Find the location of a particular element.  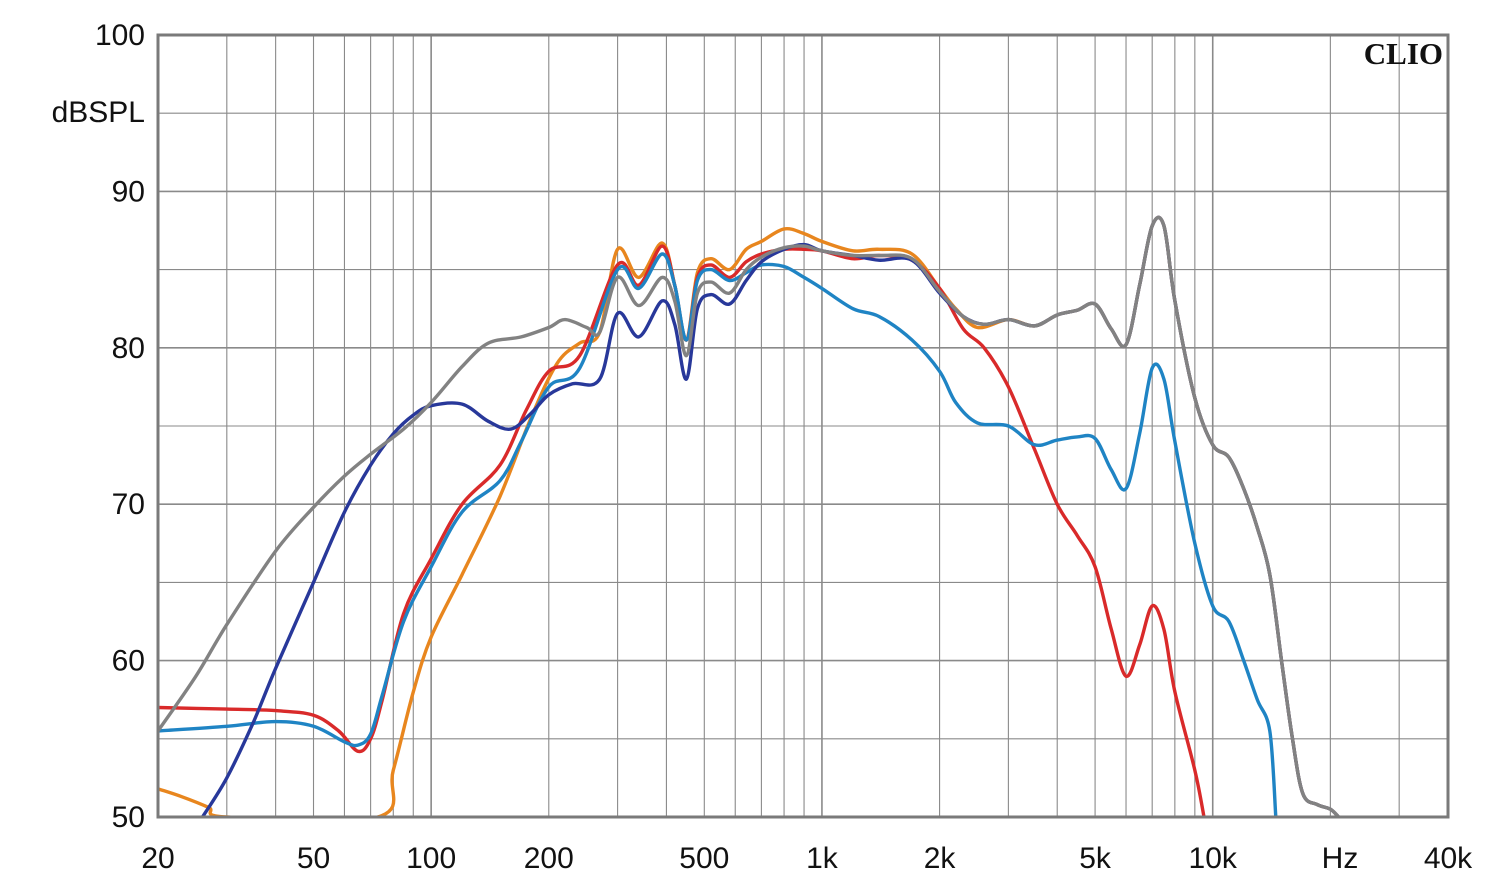

y-tick-label: 90 is located at coordinates (128, 191).